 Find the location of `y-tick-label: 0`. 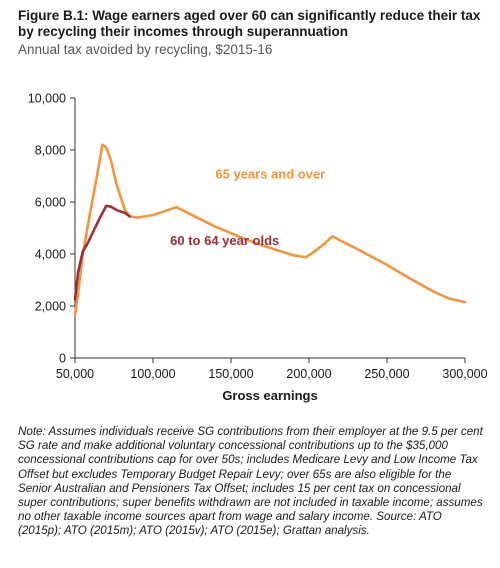

y-tick-label: 0 is located at coordinates (62, 359).